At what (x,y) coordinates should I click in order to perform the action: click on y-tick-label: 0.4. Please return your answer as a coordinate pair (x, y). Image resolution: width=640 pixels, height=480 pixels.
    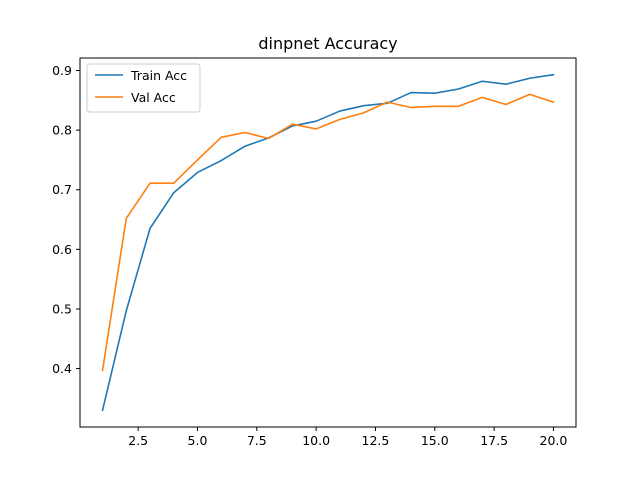
    Looking at the image, I should click on (62, 368).